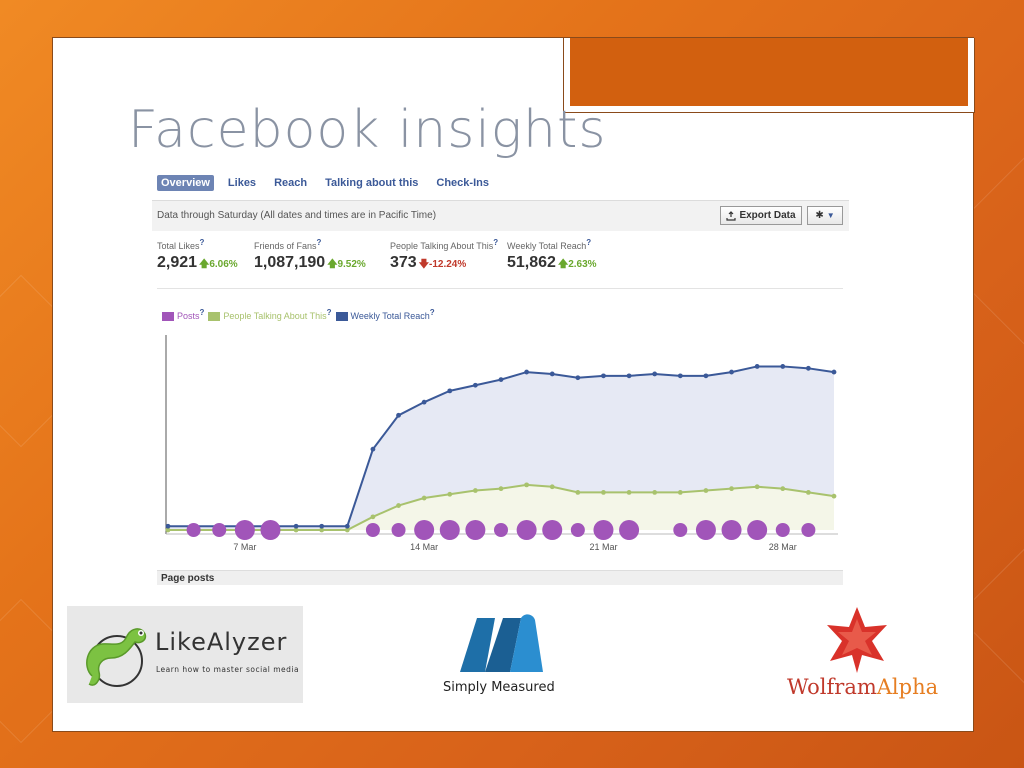 The image size is (1024, 768). I want to click on legend-item-posts: Posts?, so click(183, 315).